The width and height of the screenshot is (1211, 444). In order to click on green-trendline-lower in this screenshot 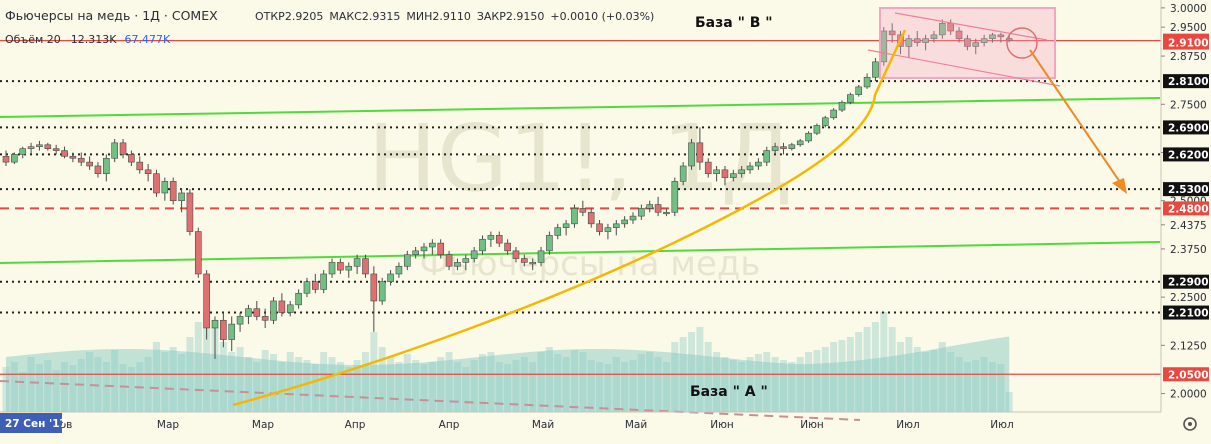, I will do `click(580, 252)`.